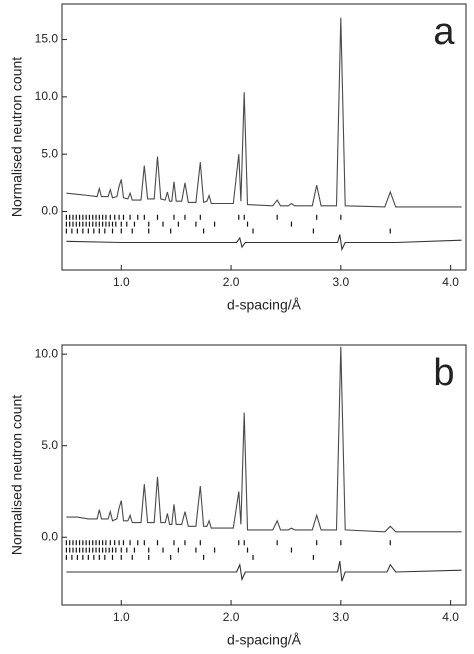 The image size is (474, 654). What do you see at coordinates (444, 32) in the screenshot?
I see `panel-label: a` at bounding box center [444, 32].